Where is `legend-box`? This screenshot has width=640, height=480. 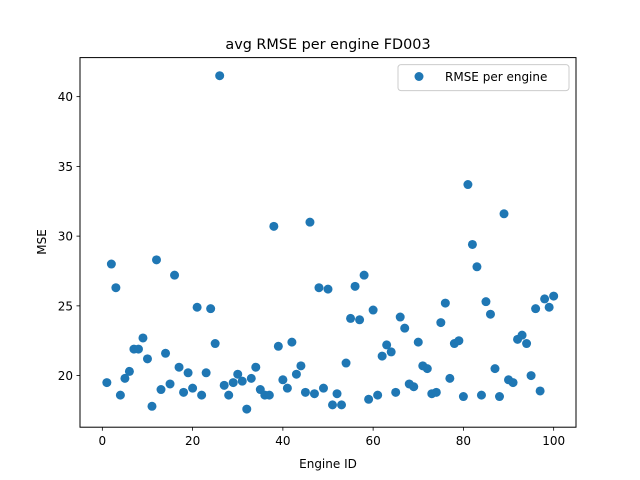 legend-box is located at coordinates (483, 78).